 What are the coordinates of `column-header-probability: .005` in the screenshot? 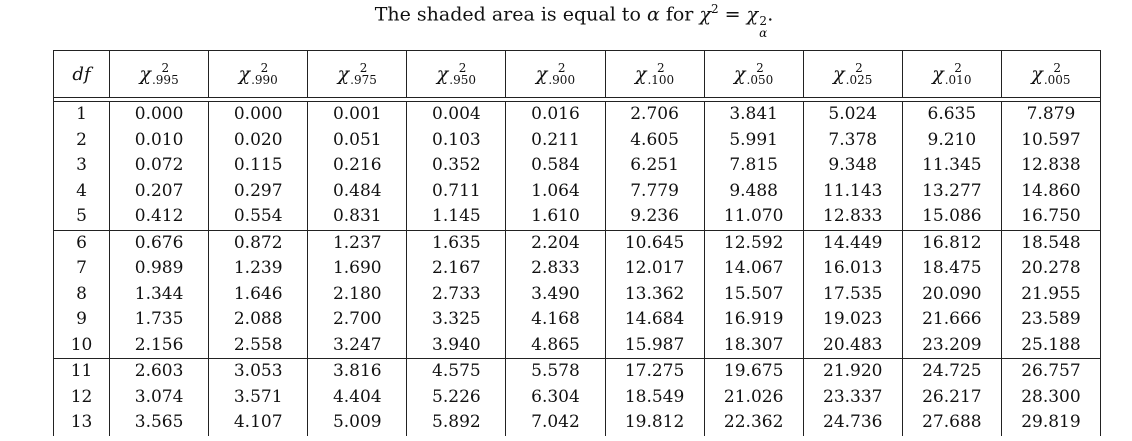 It's located at (1057, 80).